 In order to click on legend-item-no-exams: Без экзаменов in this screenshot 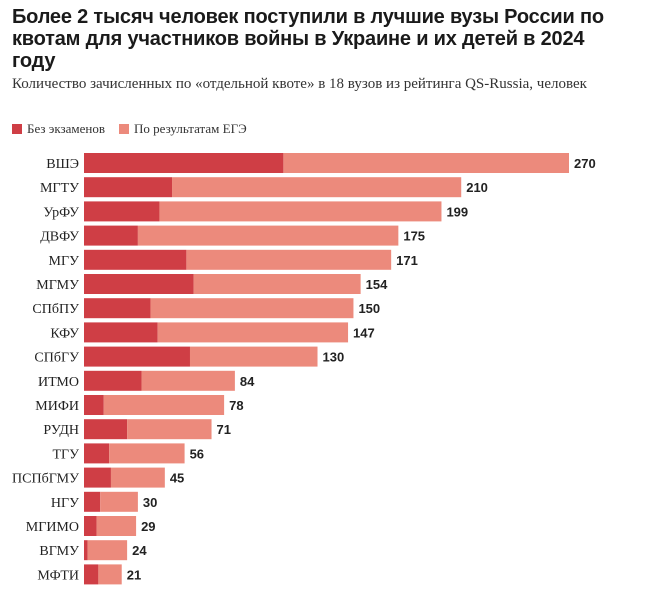, I will do `click(58, 129)`.